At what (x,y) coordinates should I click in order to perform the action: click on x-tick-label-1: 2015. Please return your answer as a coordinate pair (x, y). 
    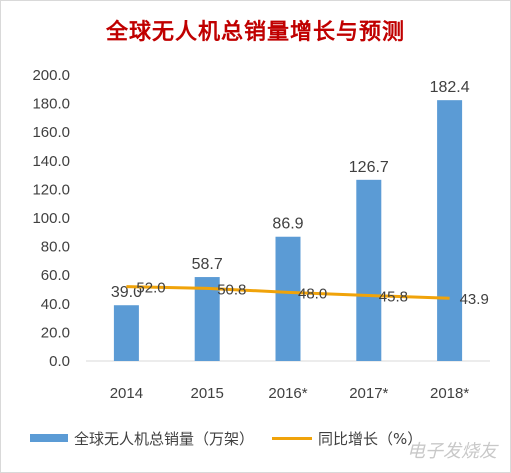
    Looking at the image, I should click on (207, 393).